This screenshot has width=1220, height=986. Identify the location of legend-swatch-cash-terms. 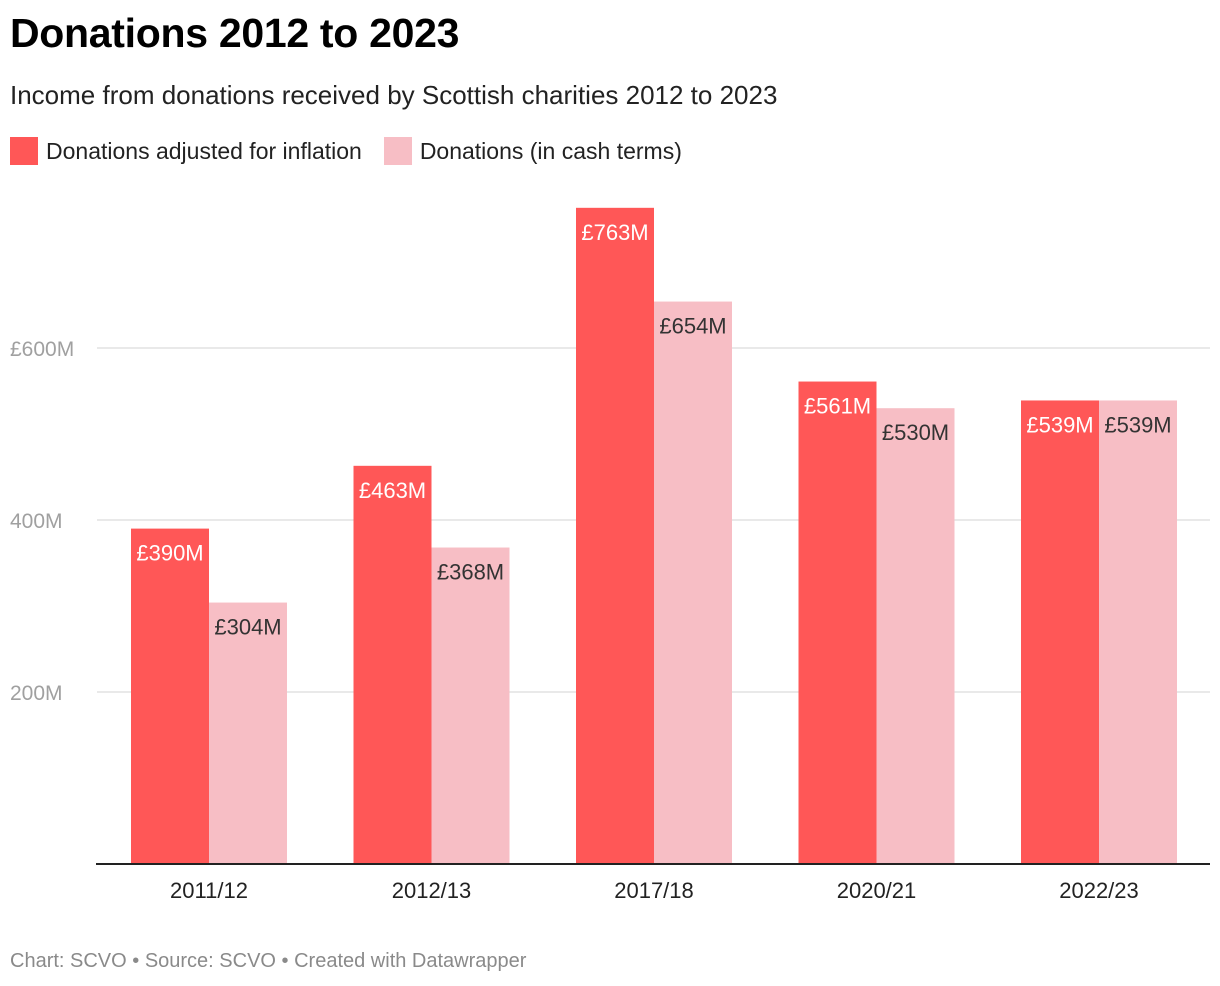
(397, 151).